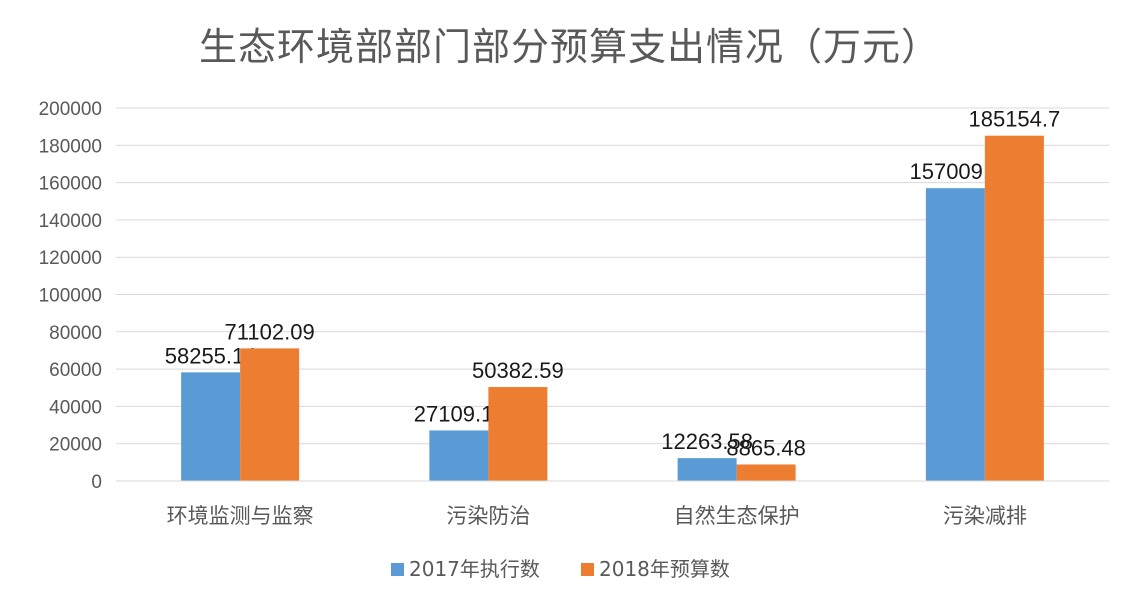 Image resolution: width=1139 pixels, height=614 pixels. I want to click on y-tick-label-8: 160000, so click(70, 184).